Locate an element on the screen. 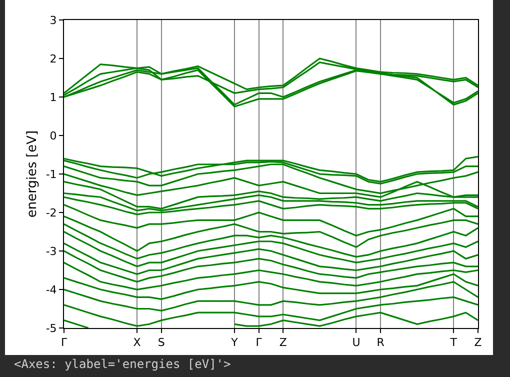 This screenshot has width=510, height=377. x-tick-label: S is located at coordinates (161, 343).